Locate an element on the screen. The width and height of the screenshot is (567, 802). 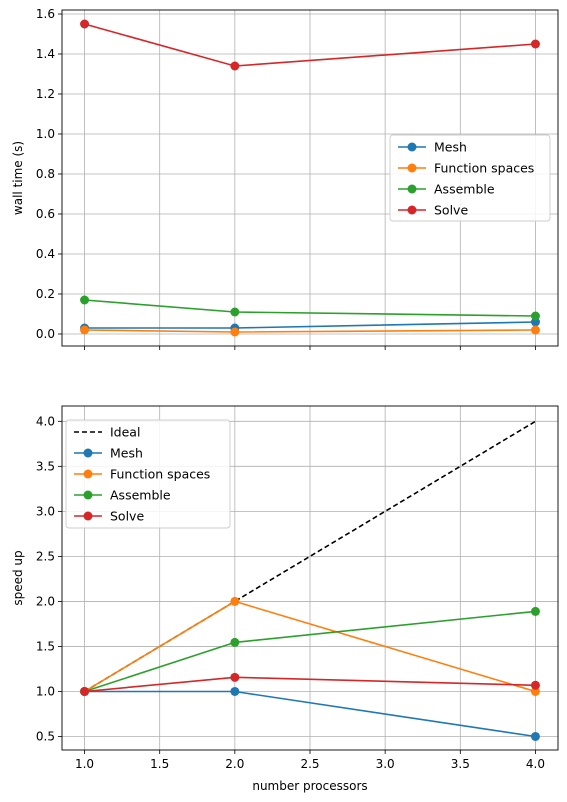
legend: Ideal Mesh Function spaces Assemble Solve is located at coordinates (148, 474).